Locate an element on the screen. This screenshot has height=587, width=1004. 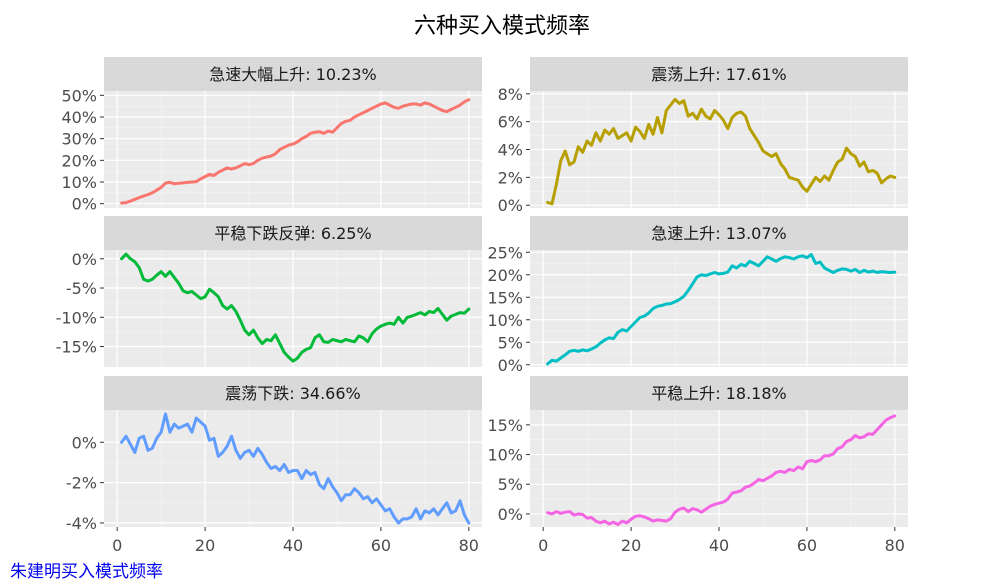
figure-title: 六种买入模式频率 is located at coordinates (501, 26).